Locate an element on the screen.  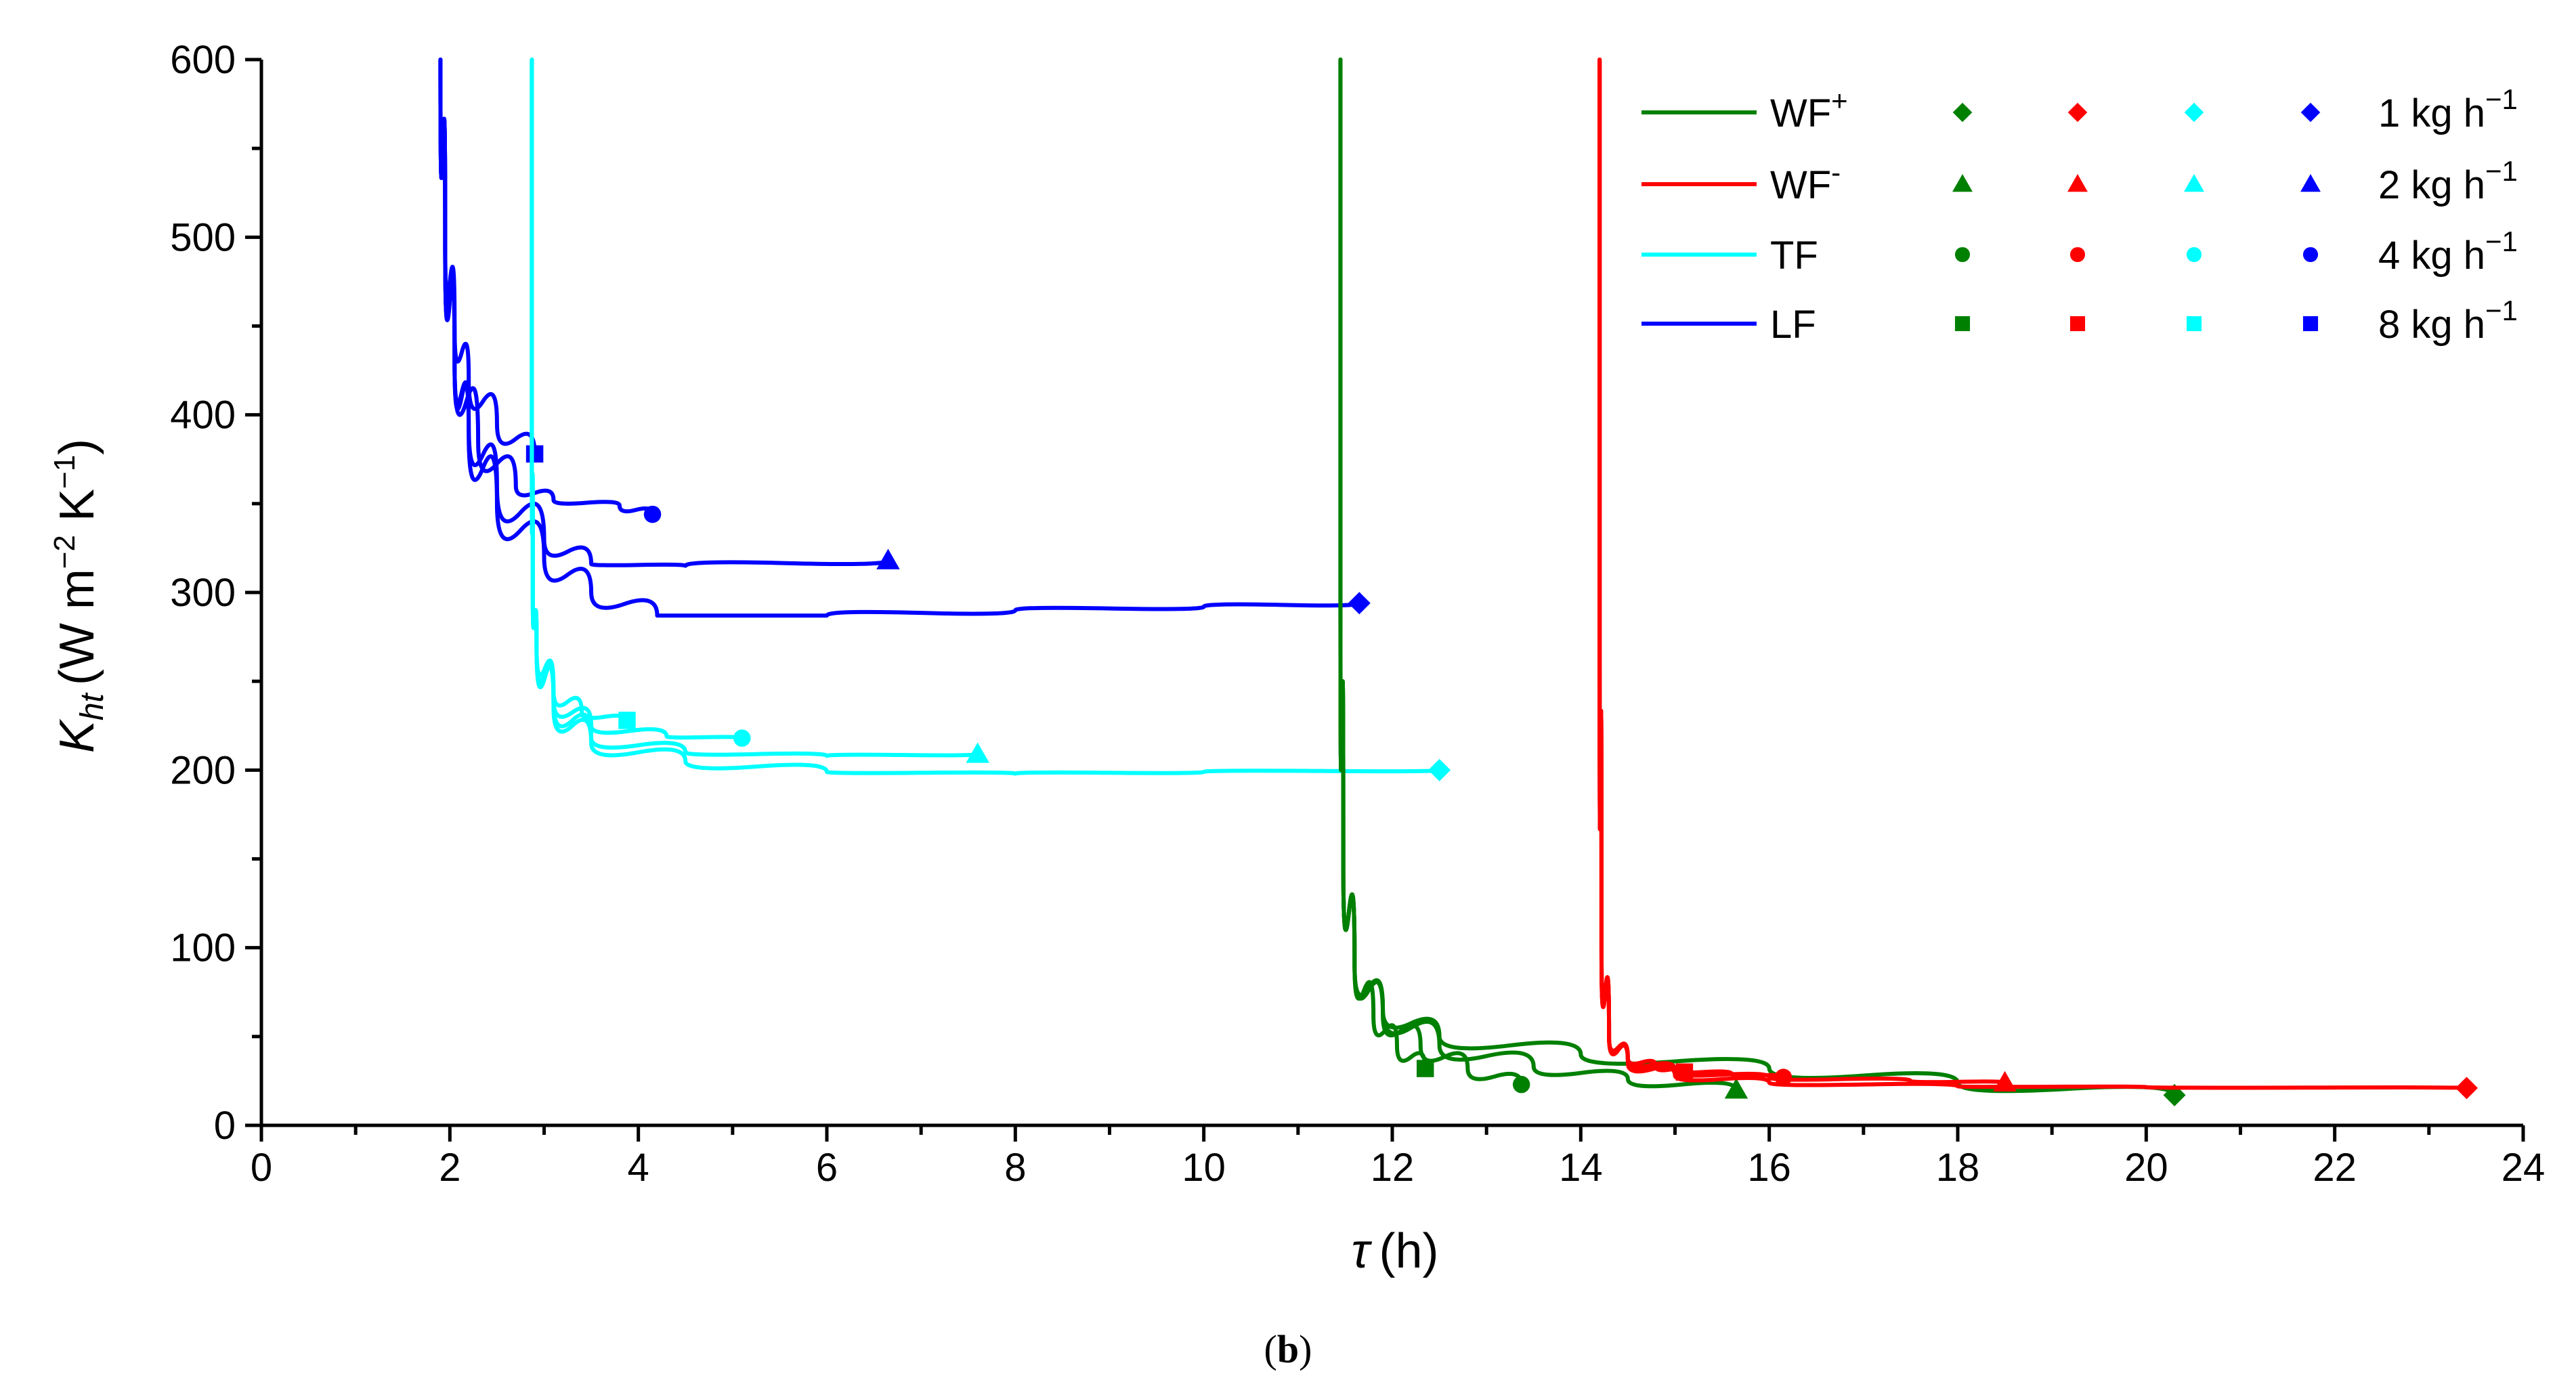
series-line-tf-square is located at coordinates (579, 390).